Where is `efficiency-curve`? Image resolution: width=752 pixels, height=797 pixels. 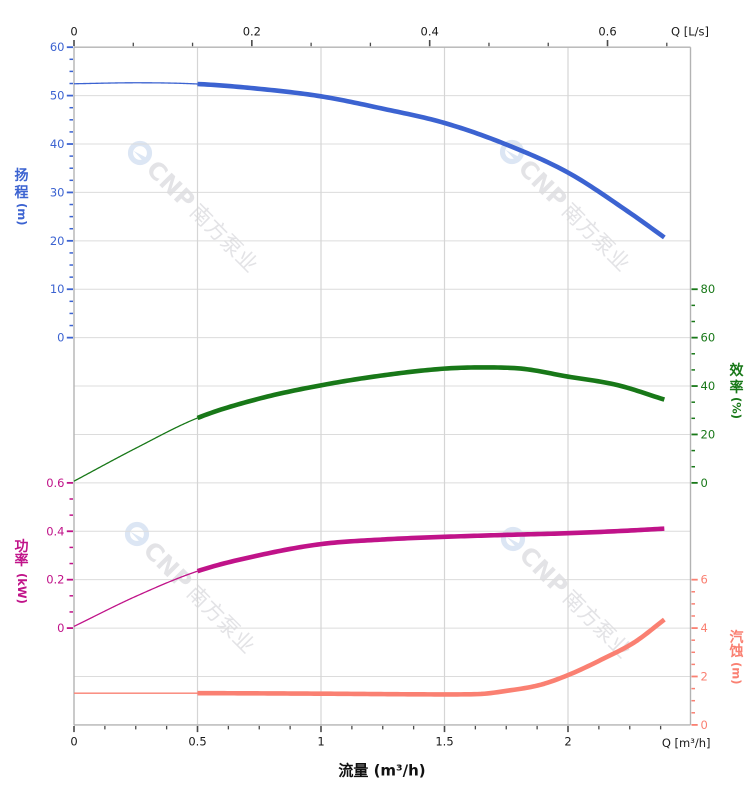 efficiency-curve is located at coordinates (431, 393).